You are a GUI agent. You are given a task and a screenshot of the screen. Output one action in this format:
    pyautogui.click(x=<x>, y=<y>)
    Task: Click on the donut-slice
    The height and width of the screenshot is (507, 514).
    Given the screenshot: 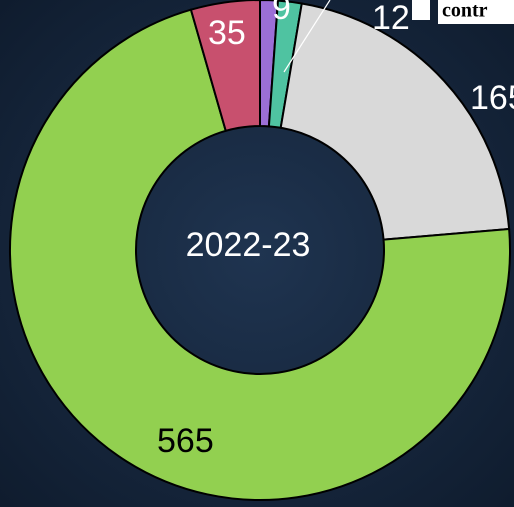 What is the action you would take?
    pyautogui.click(x=225, y=66)
    